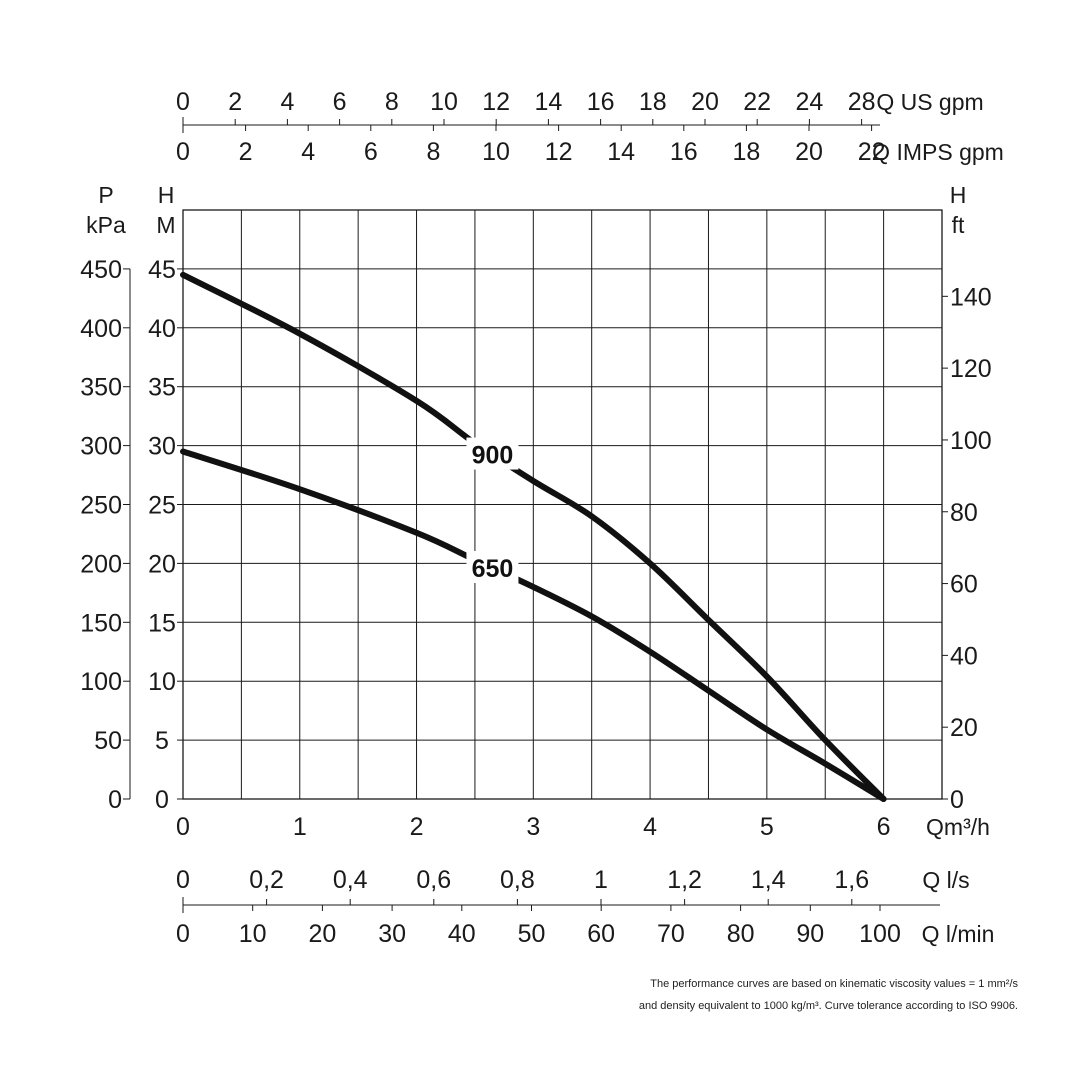 This screenshot has width=1080, height=1080. I want to click on feet-tick-label: 80, so click(964, 513).